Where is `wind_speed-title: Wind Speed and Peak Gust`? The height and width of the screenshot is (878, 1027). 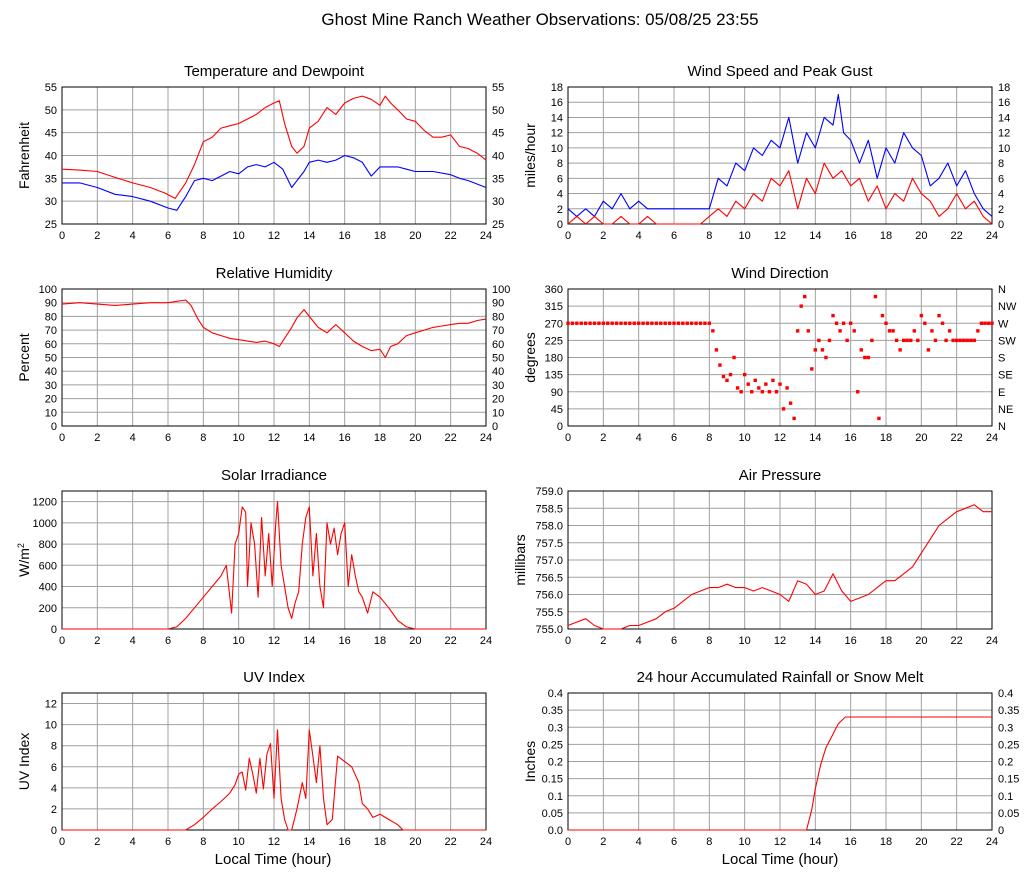 wind_speed-title: Wind Speed and Peak Gust is located at coordinates (780, 71).